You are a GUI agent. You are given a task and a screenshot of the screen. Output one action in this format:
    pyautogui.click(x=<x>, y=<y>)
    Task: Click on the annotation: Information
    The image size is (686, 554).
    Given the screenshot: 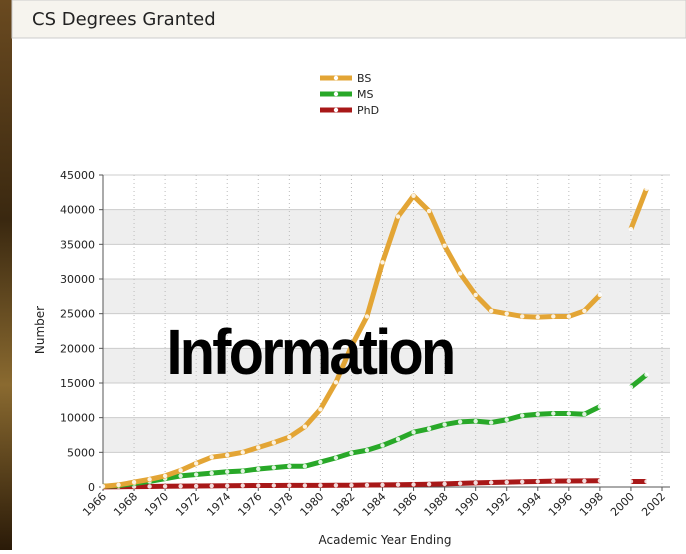 What is the action you would take?
    pyautogui.click(x=309, y=351)
    